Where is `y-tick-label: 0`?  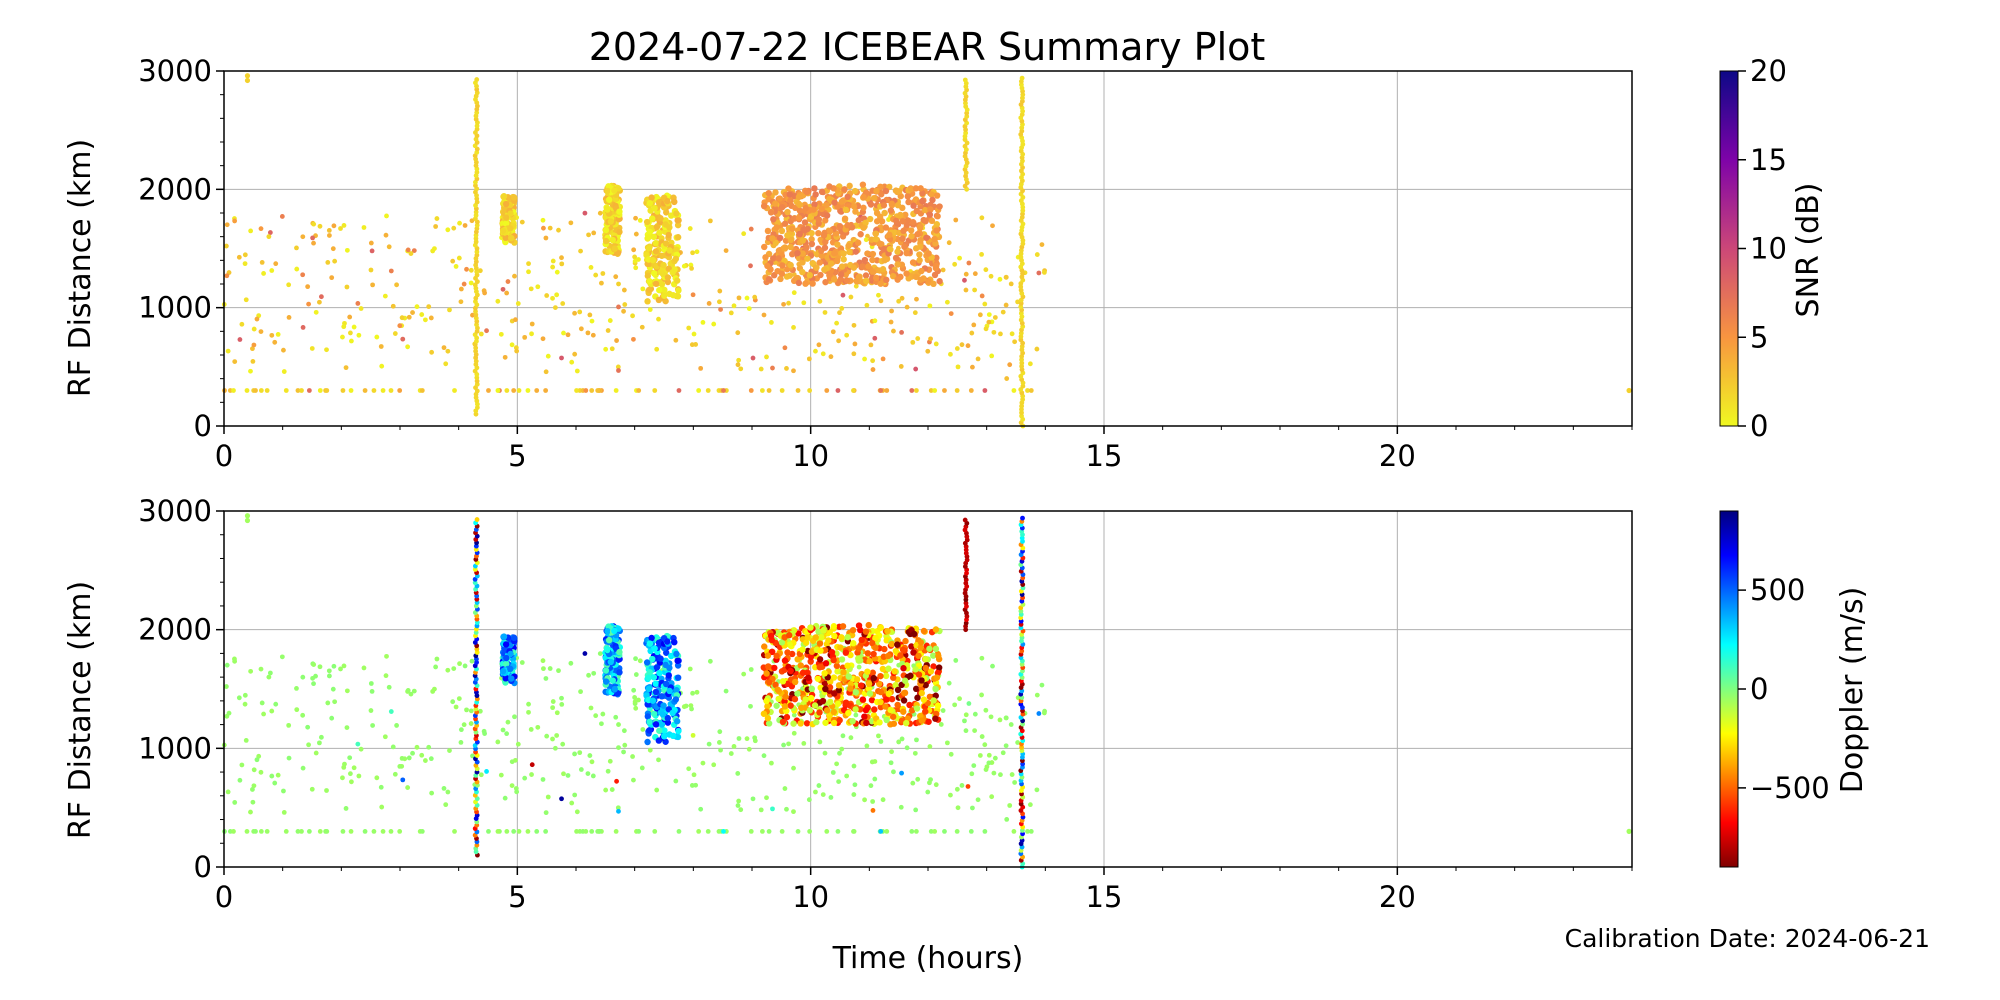
y-tick-label: 0 is located at coordinates (203, 867).